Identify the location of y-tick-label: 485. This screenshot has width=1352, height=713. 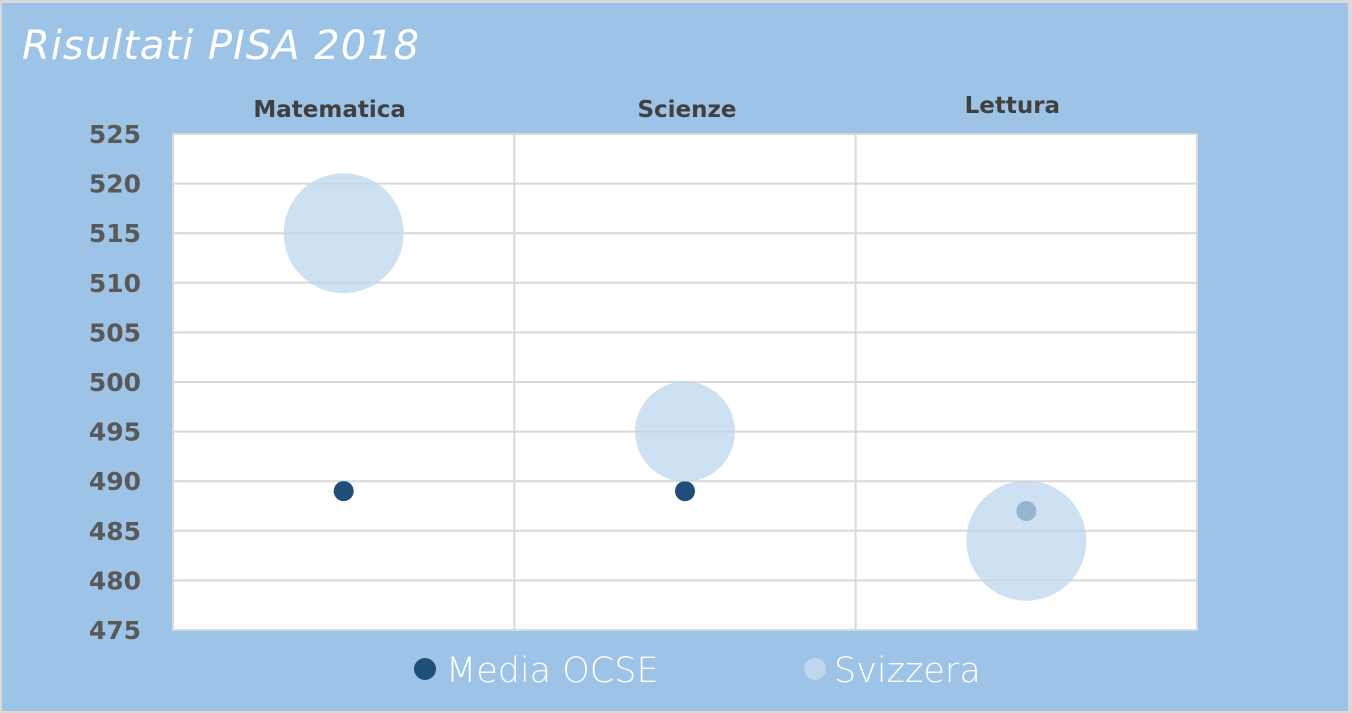
(115, 531).